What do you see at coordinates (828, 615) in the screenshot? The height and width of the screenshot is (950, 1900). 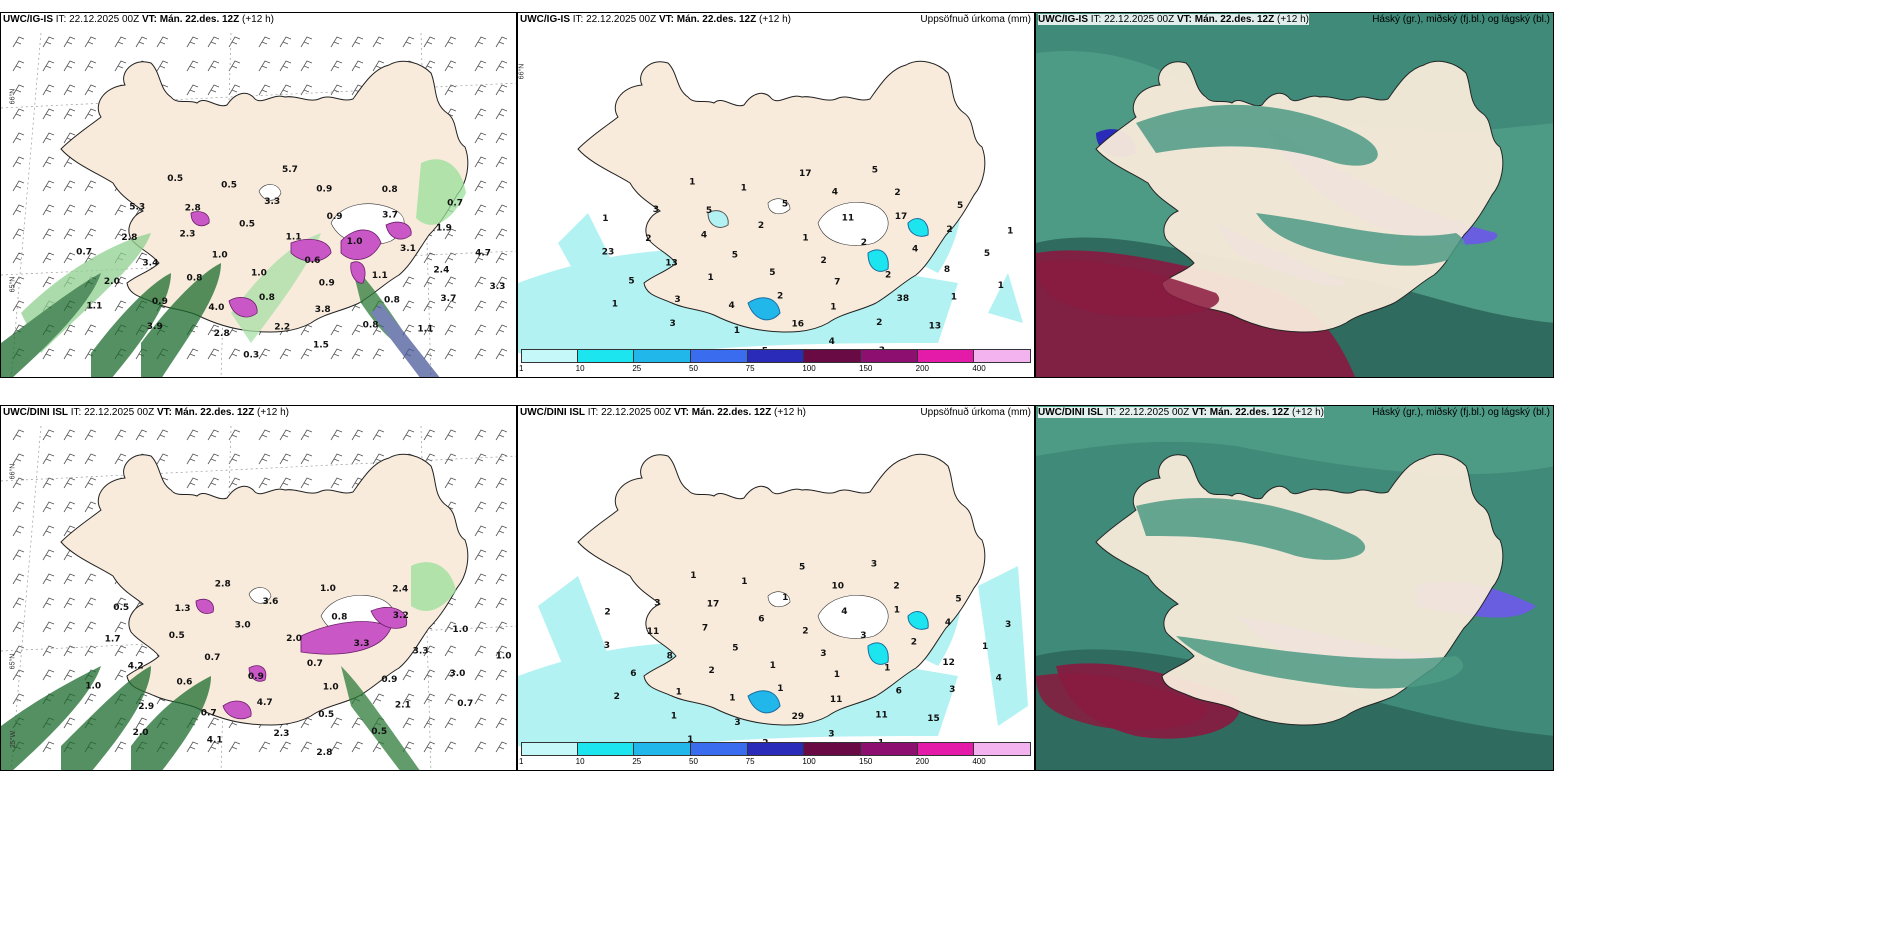 I see `glaciers` at bounding box center [828, 615].